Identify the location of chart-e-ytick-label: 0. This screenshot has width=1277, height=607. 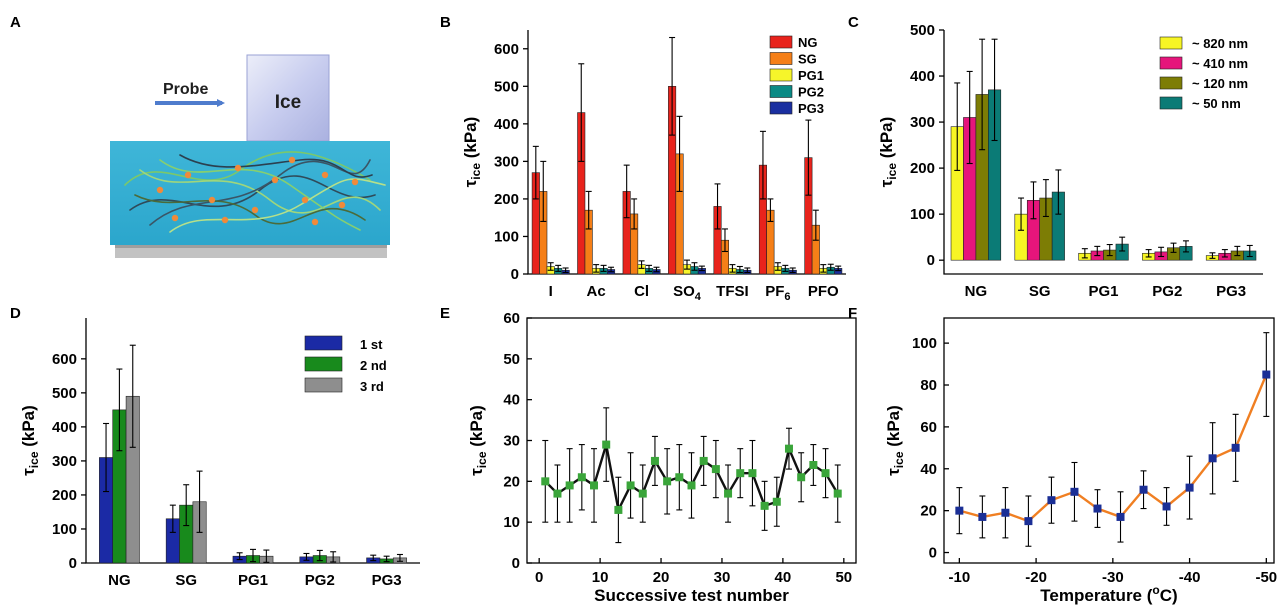
(516, 563).